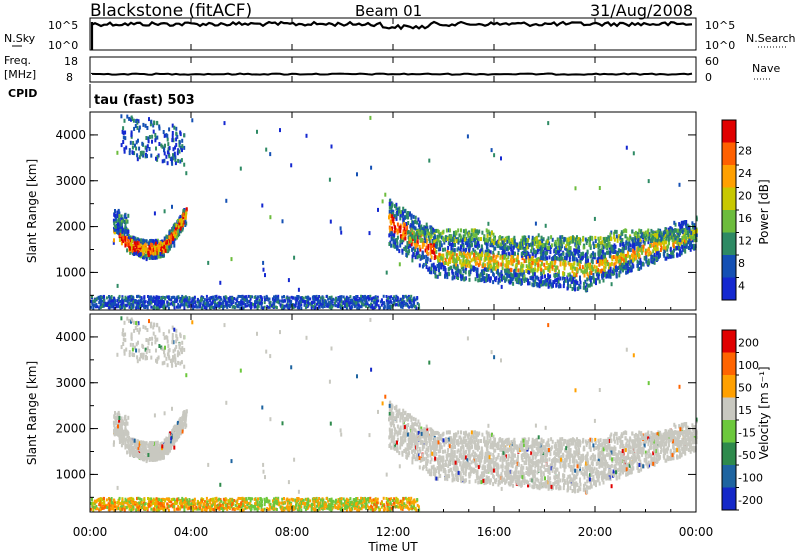 The height and width of the screenshot is (558, 800). What do you see at coordinates (17, 60) in the screenshot?
I see `freq-label-1: Freq.` at bounding box center [17, 60].